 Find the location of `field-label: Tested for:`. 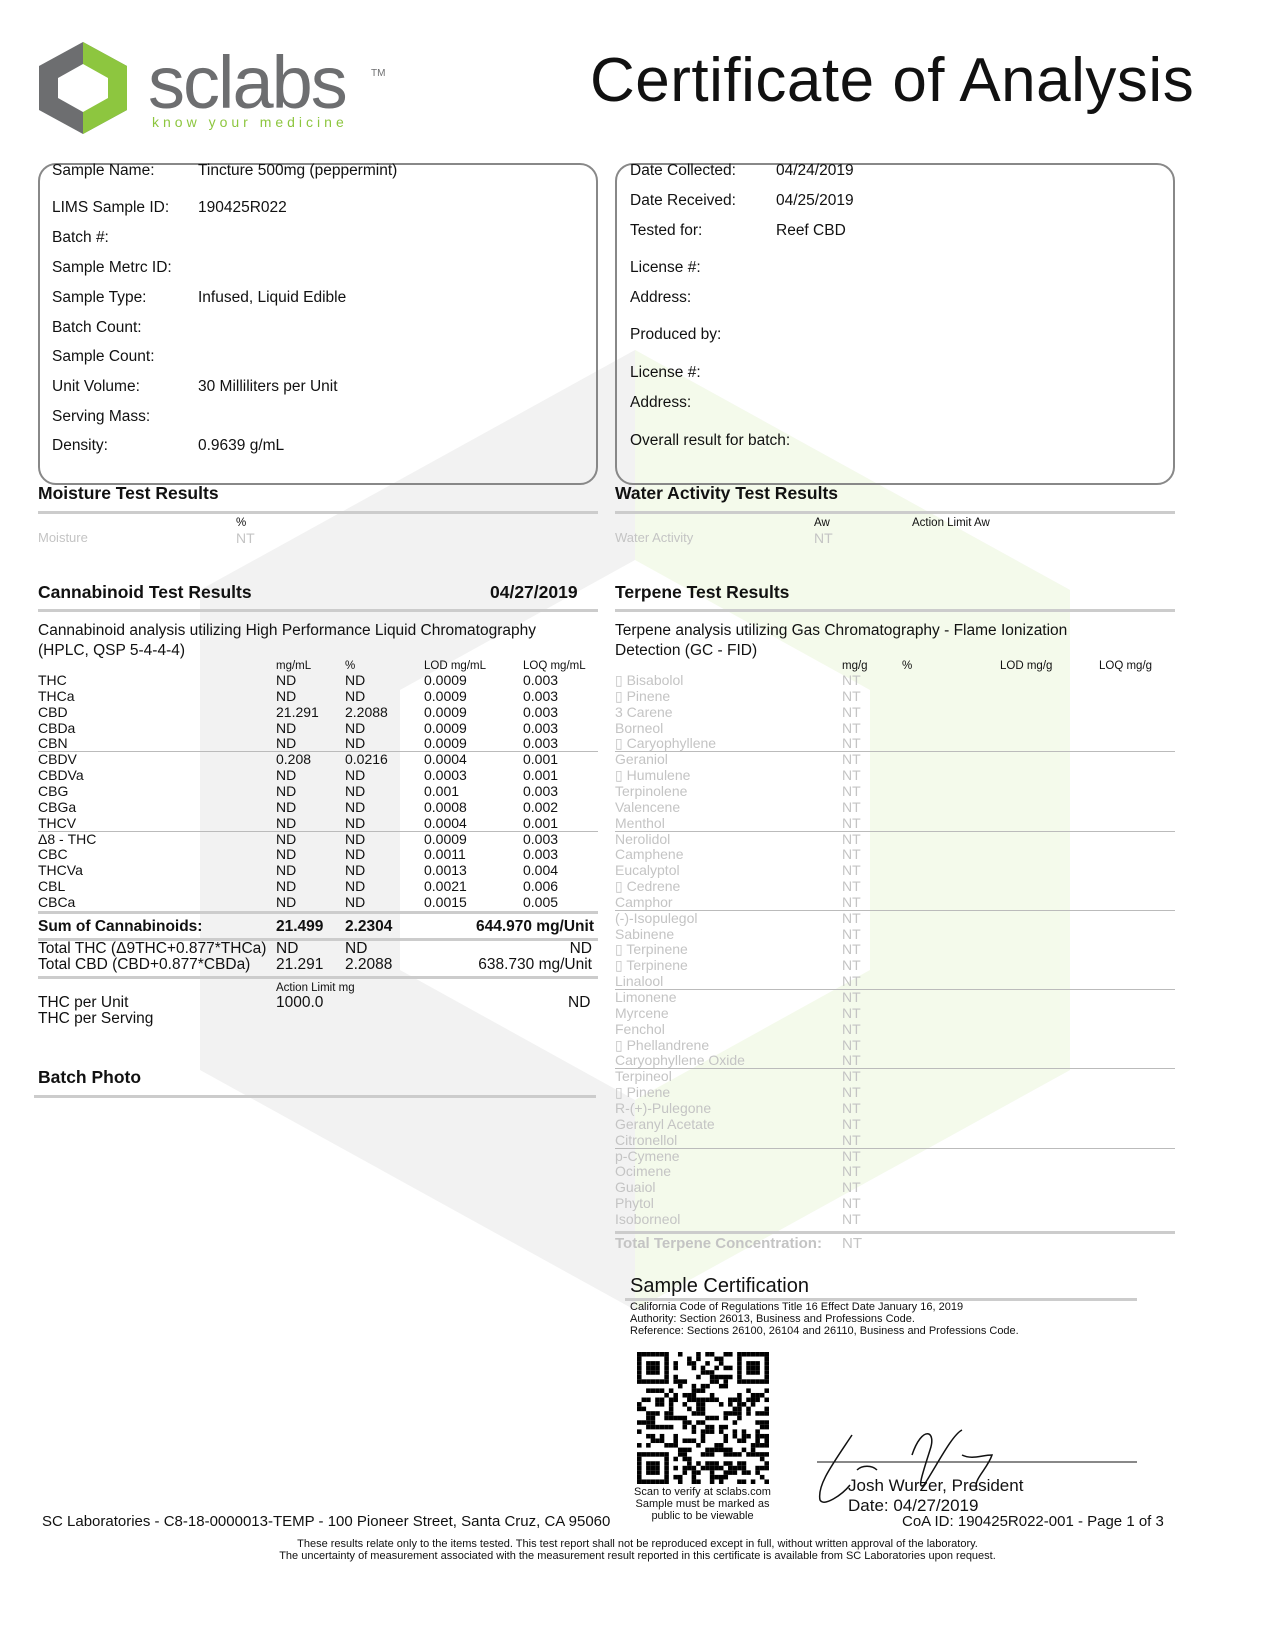

field-label: Tested for: is located at coordinates (666, 230).